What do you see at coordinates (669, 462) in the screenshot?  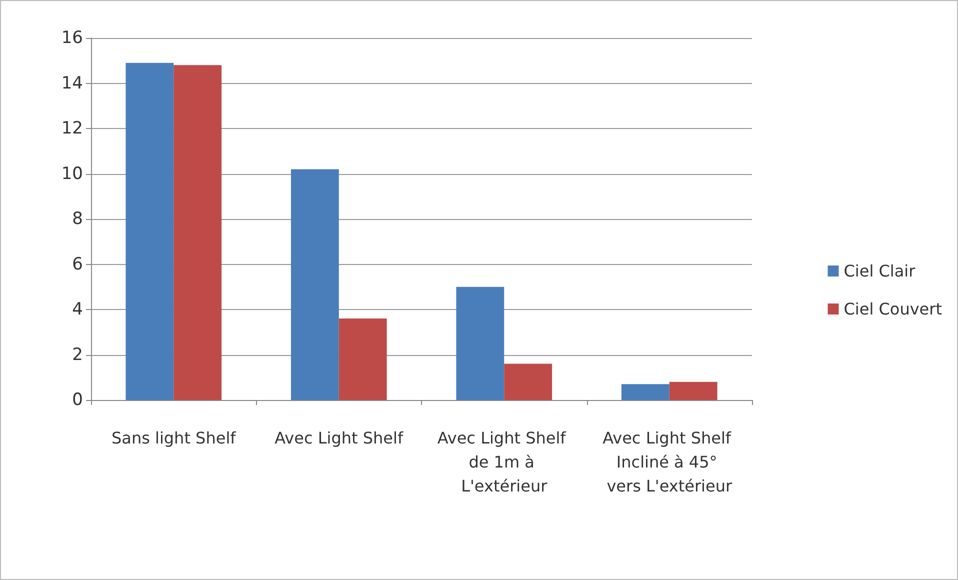 I see `x-tick-label: Avec Light Shelf Incliné à 45° vers L'extérieur` at bounding box center [669, 462].